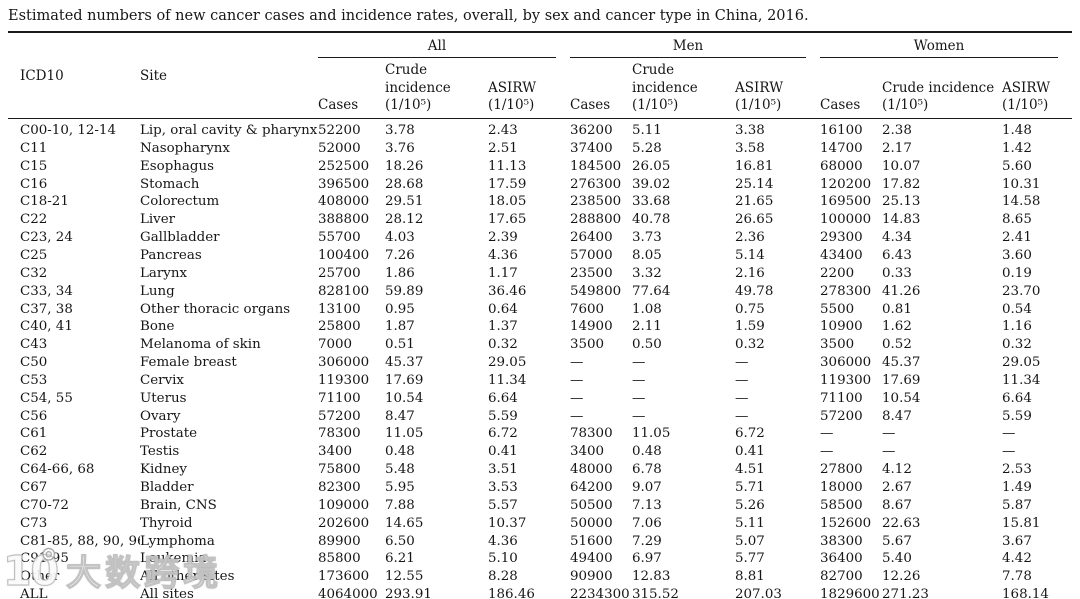  I want to click on cell-value: 7.78, so click(1017, 577).